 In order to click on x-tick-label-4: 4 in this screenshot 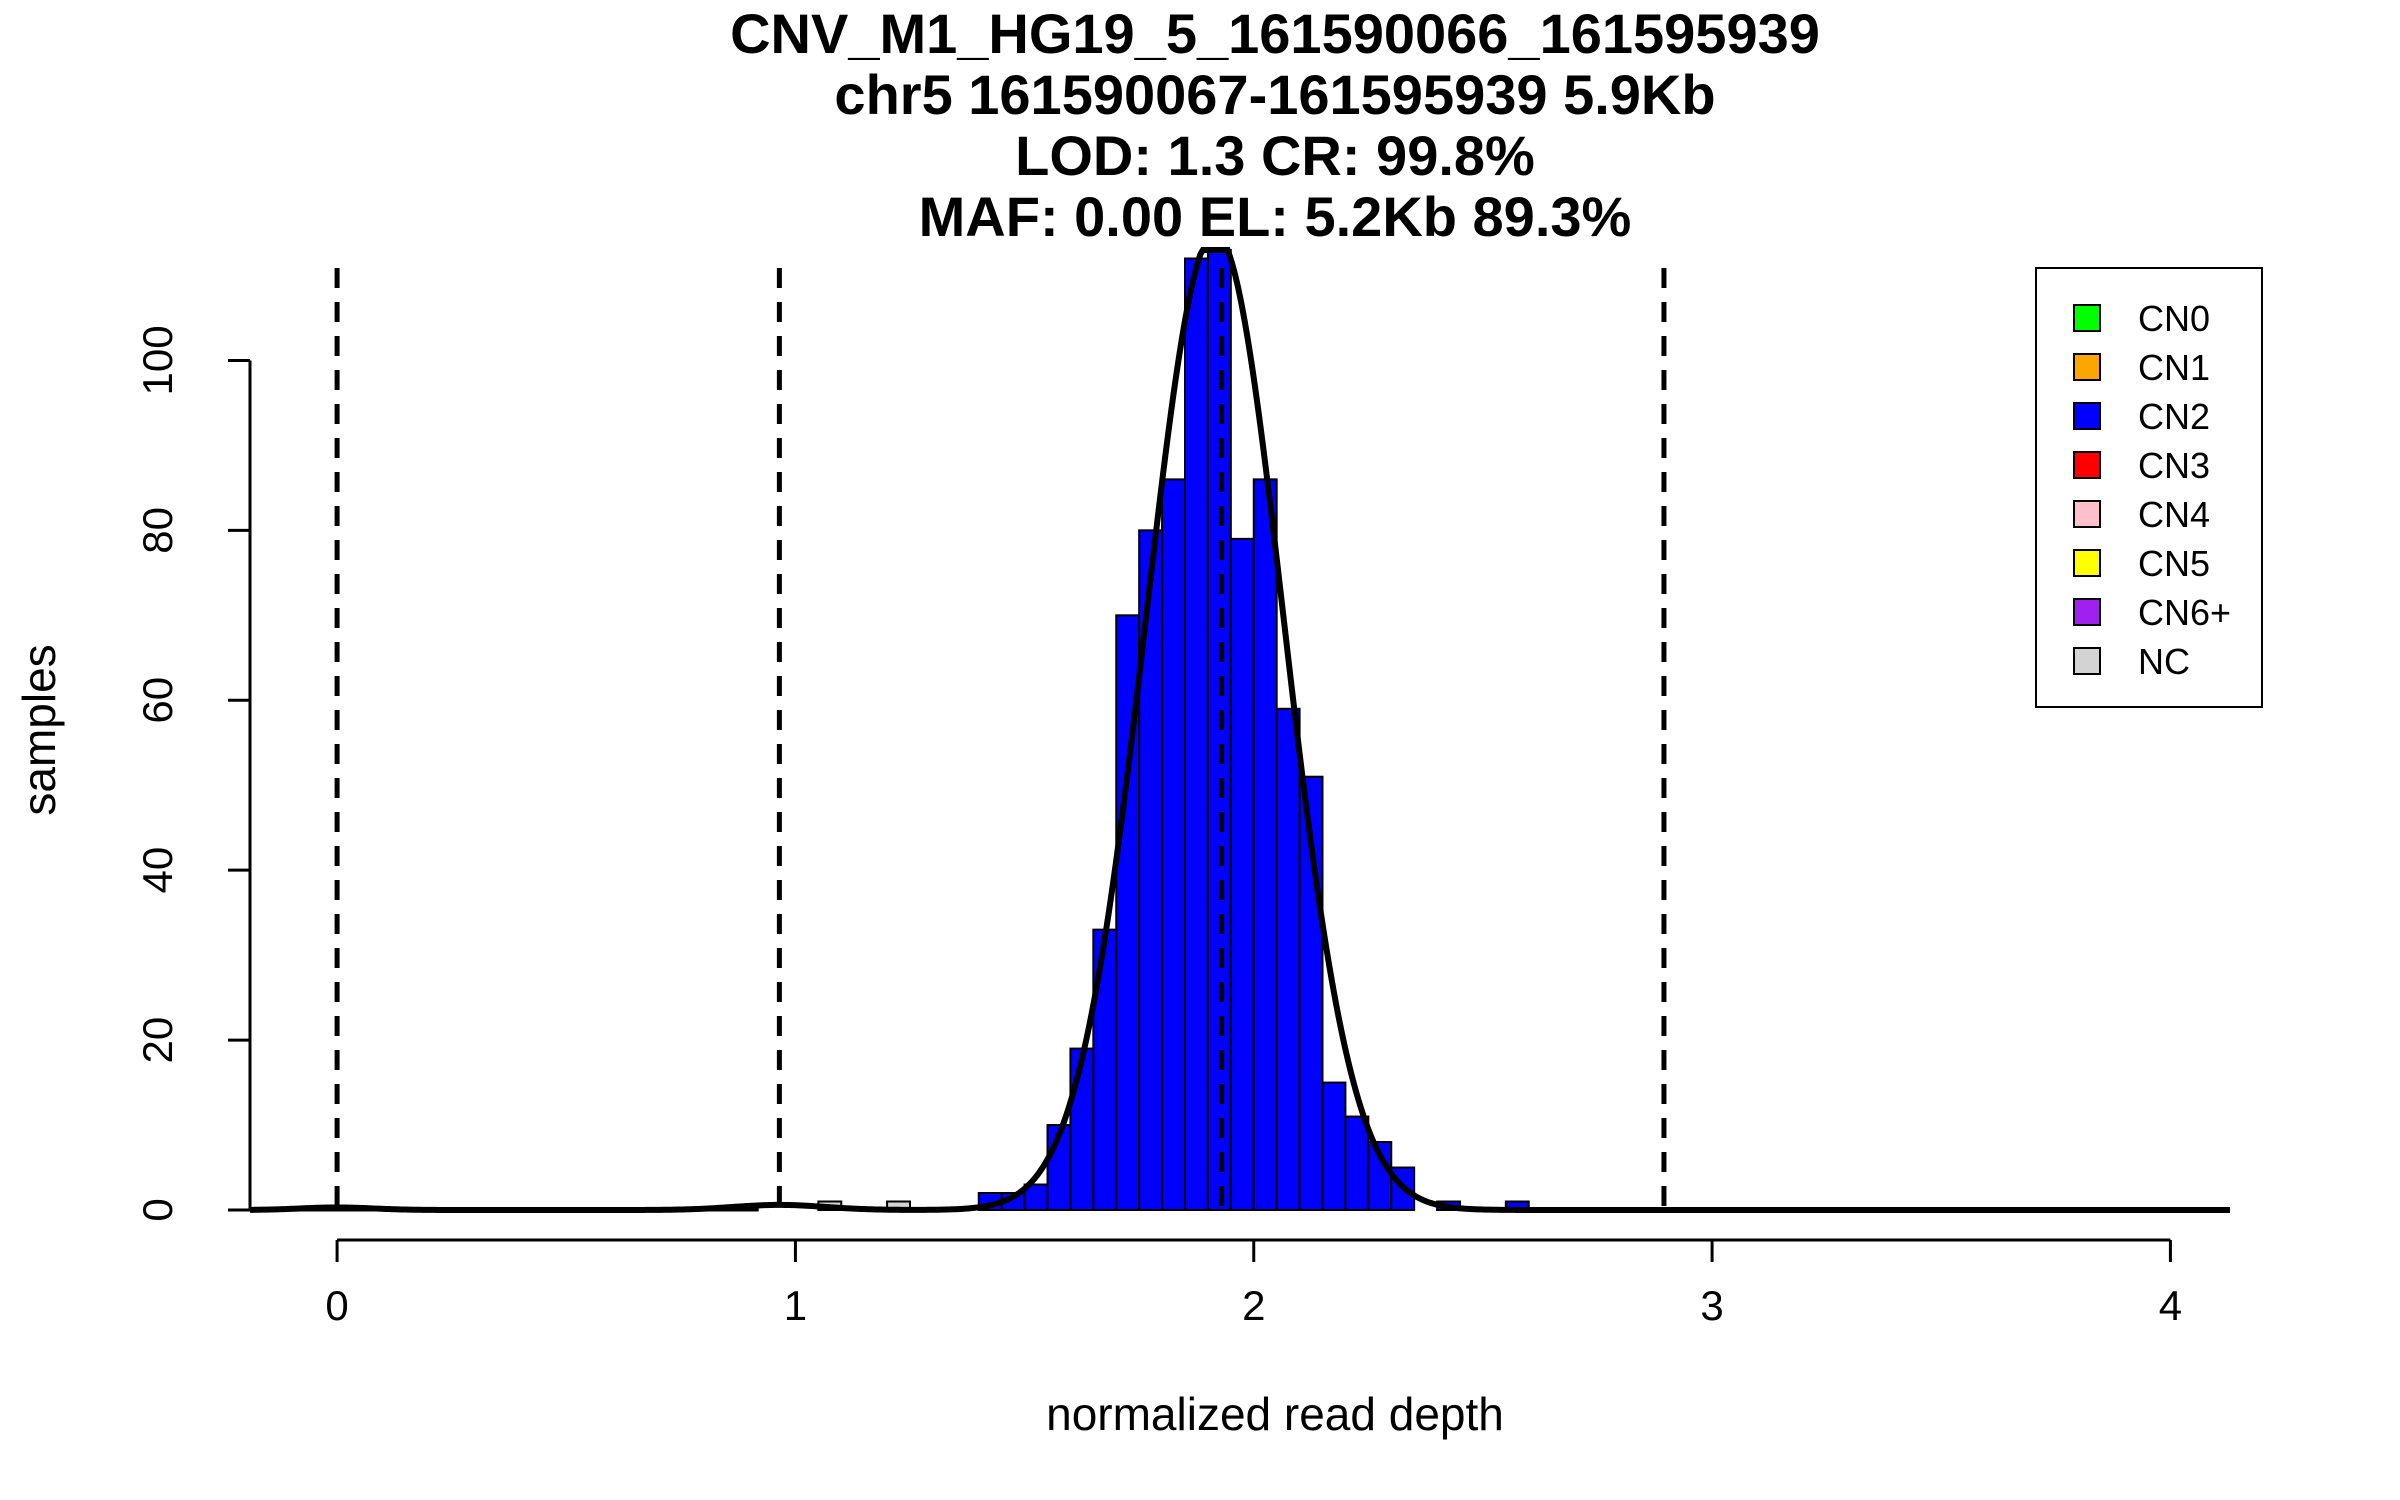, I will do `click(2170, 1305)`.